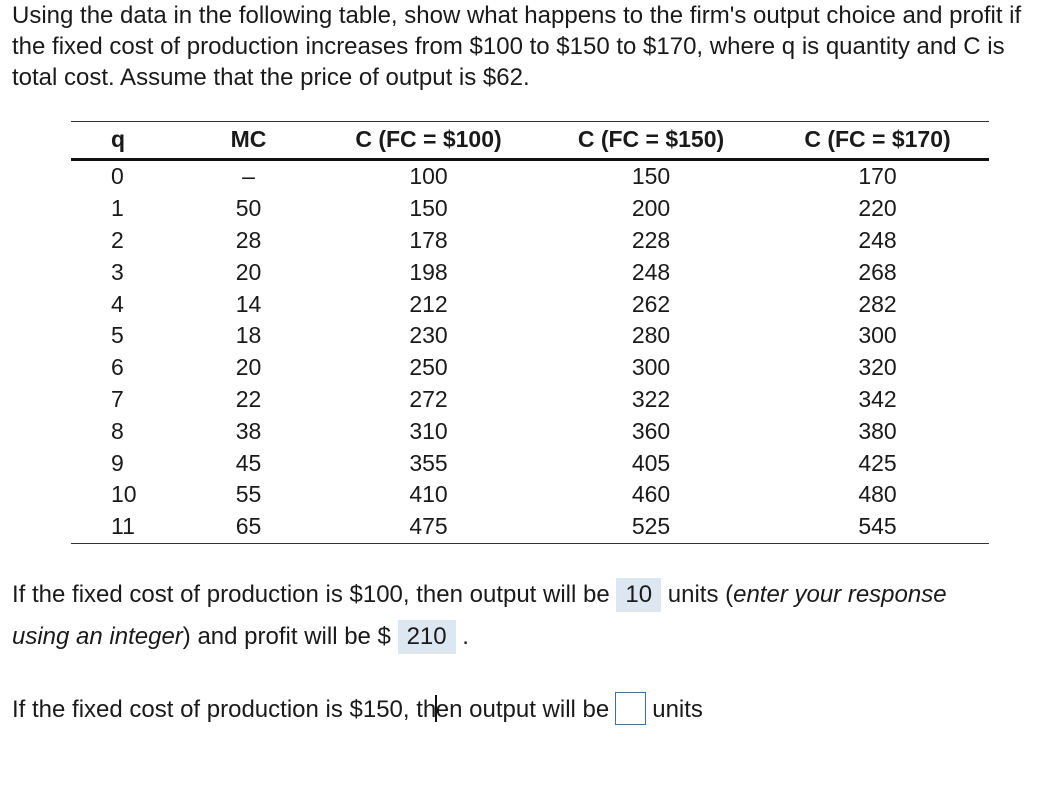  I want to click on cell-c-fc170: 300, so click(877, 335).